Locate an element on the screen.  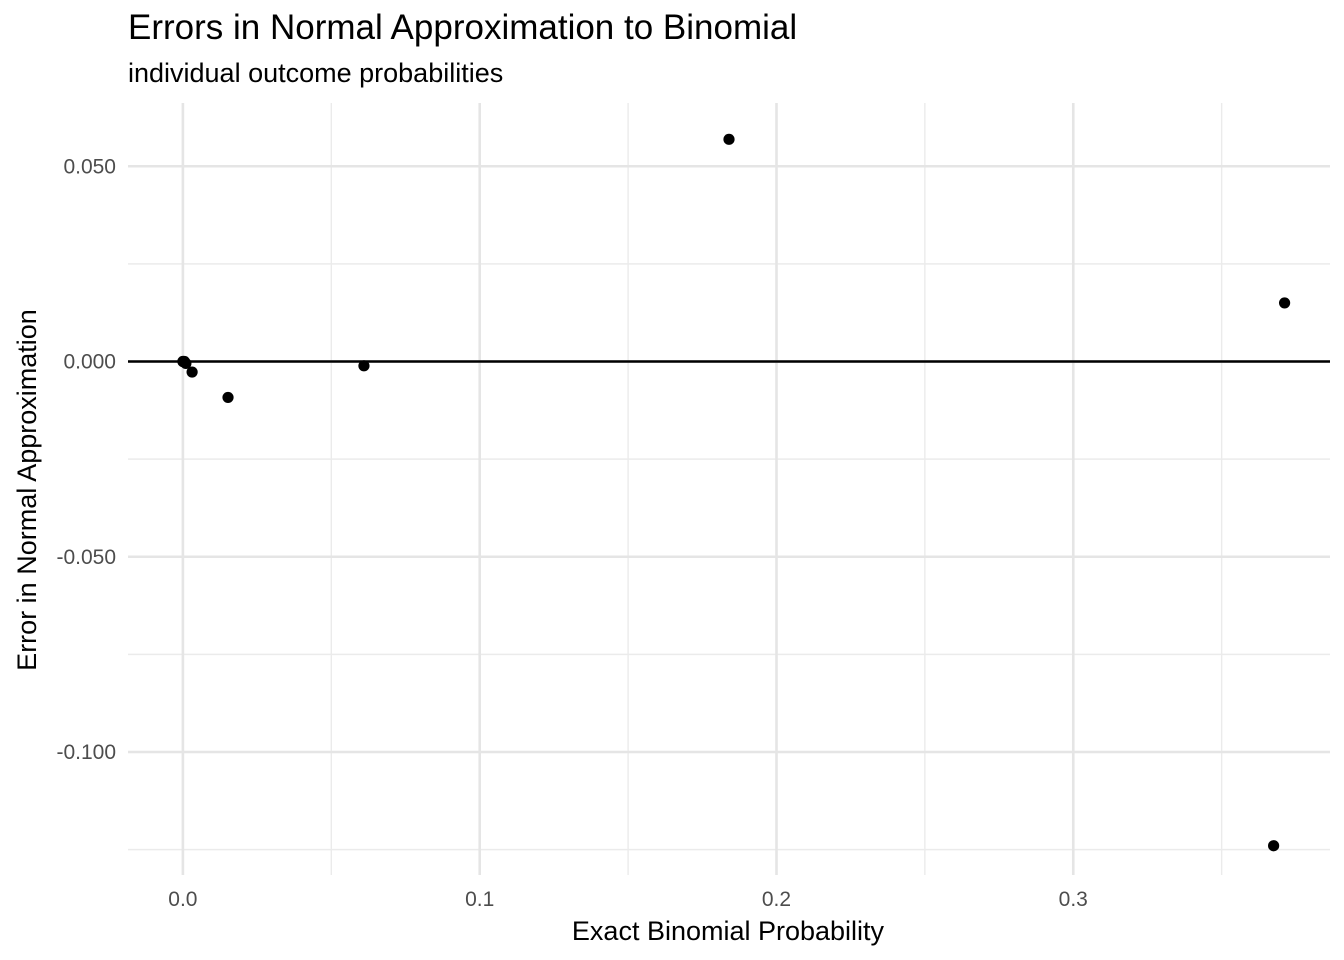
x-tick-label: 0.2 is located at coordinates (776, 899).